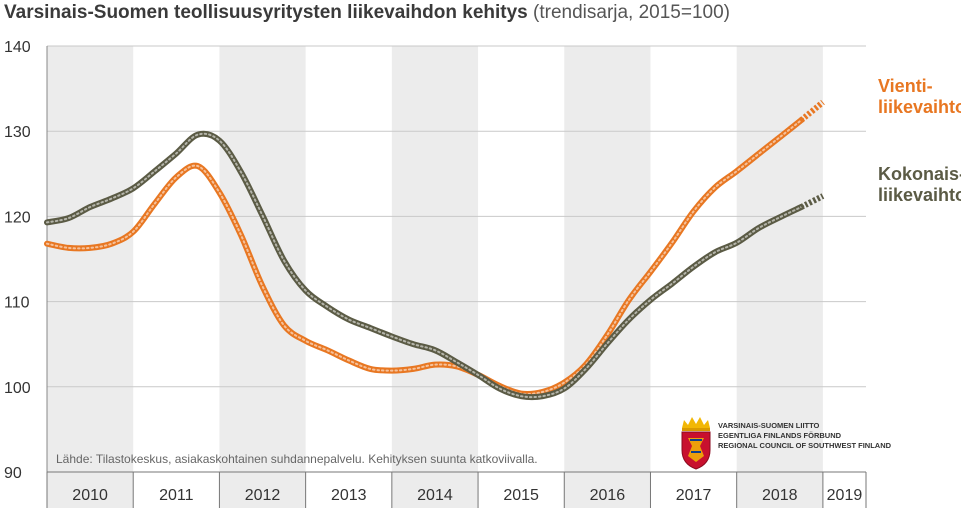 Image resolution: width=961 pixels, height=513 pixels. What do you see at coordinates (780, 435) in the screenshot?
I see `logo-line-2: EGENTLIGA FINLANDS FÖRBUND` at bounding box center [780, 435].